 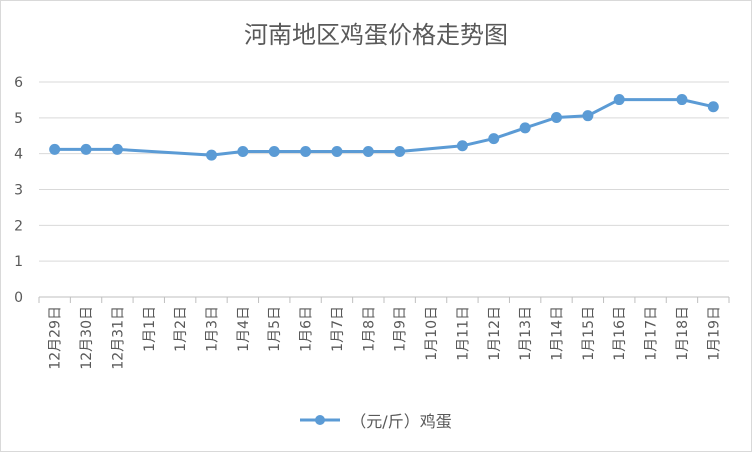 I want to click on x-tick-label: 1月8日, so click(x=369, y=329).